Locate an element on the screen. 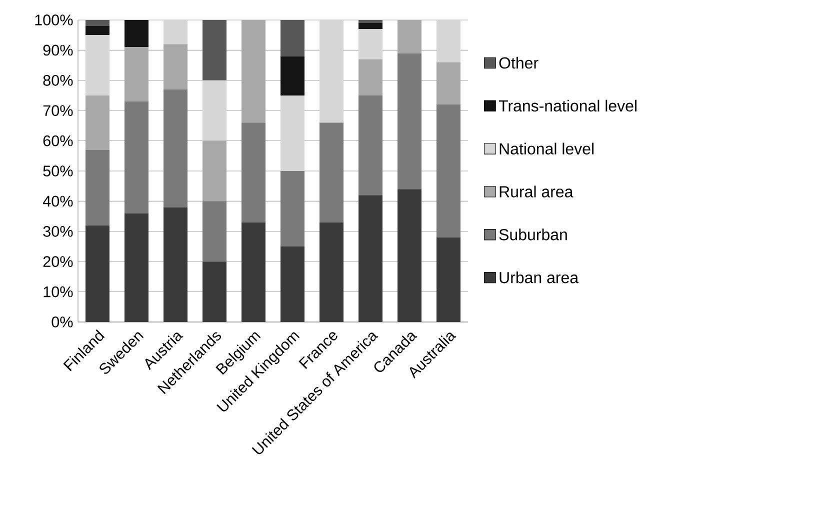 The width and height of the screenshot is (840, 516). legend-label: Urban area is located at coordinates (539, 278).